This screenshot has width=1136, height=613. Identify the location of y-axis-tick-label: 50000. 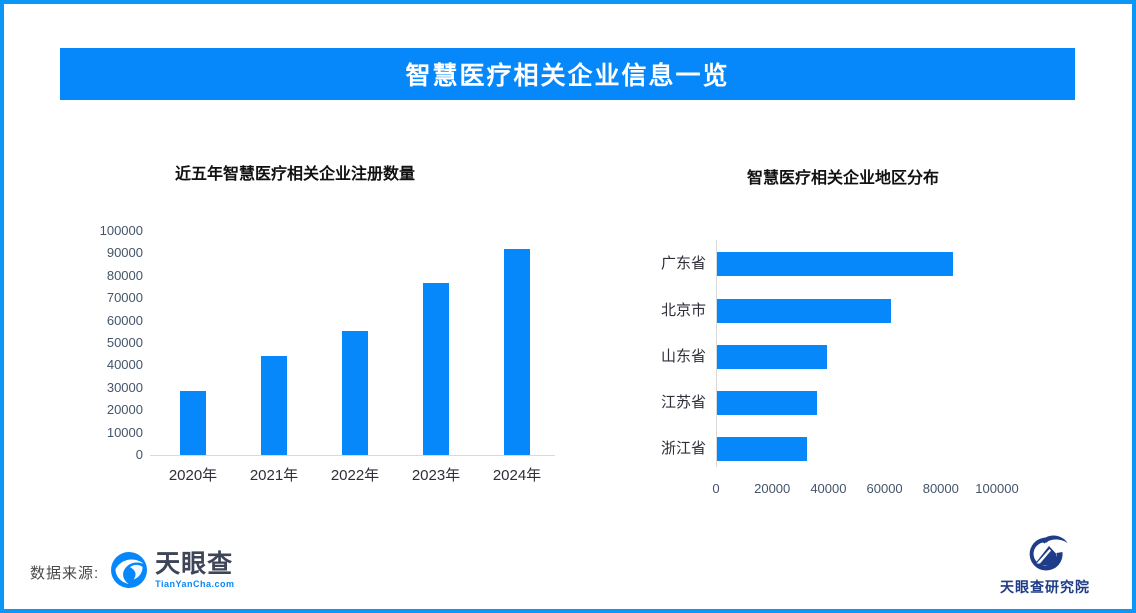
(124, 342).